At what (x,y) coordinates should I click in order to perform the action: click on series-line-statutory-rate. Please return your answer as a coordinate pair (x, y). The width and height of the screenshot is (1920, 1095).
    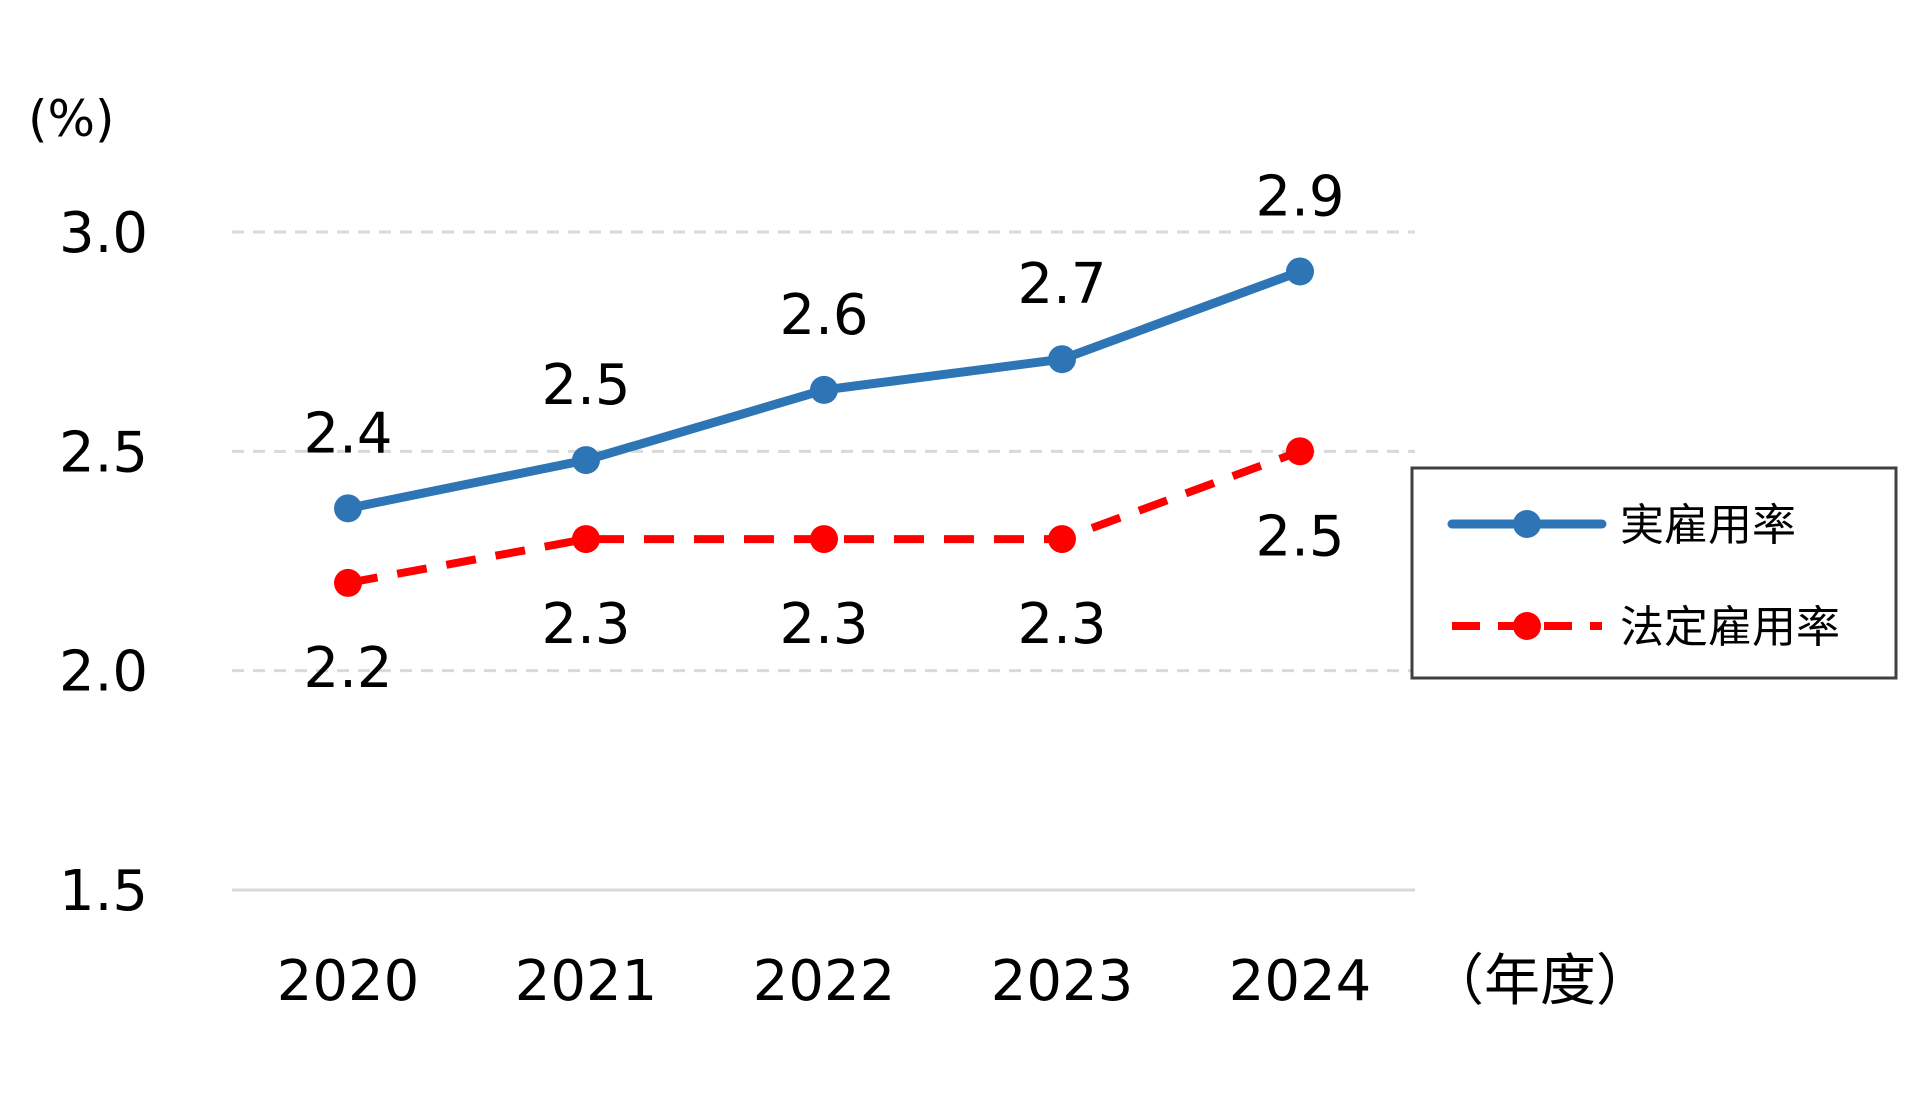
    Looking at the image, I should click on (824, 517).